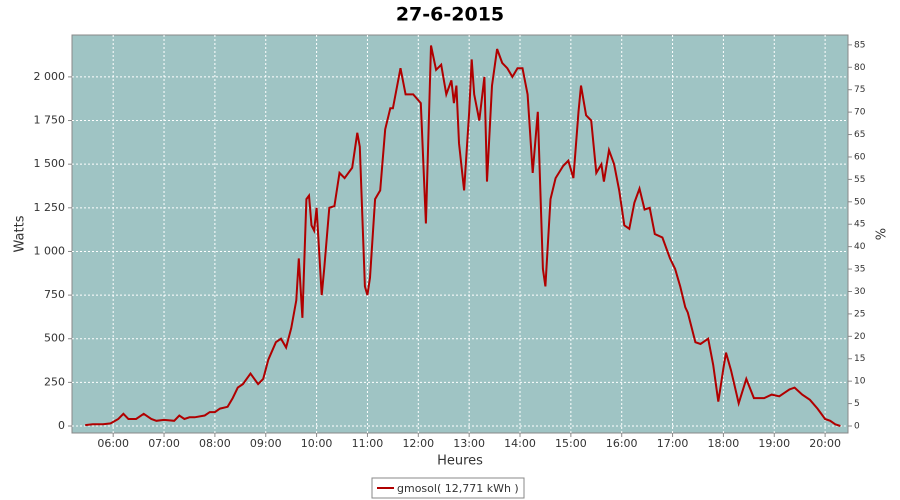  What do you see at coordinates (54, 381) in the screenshot?
I see `y-tick-label: 250` at bounding box center [54, 381].